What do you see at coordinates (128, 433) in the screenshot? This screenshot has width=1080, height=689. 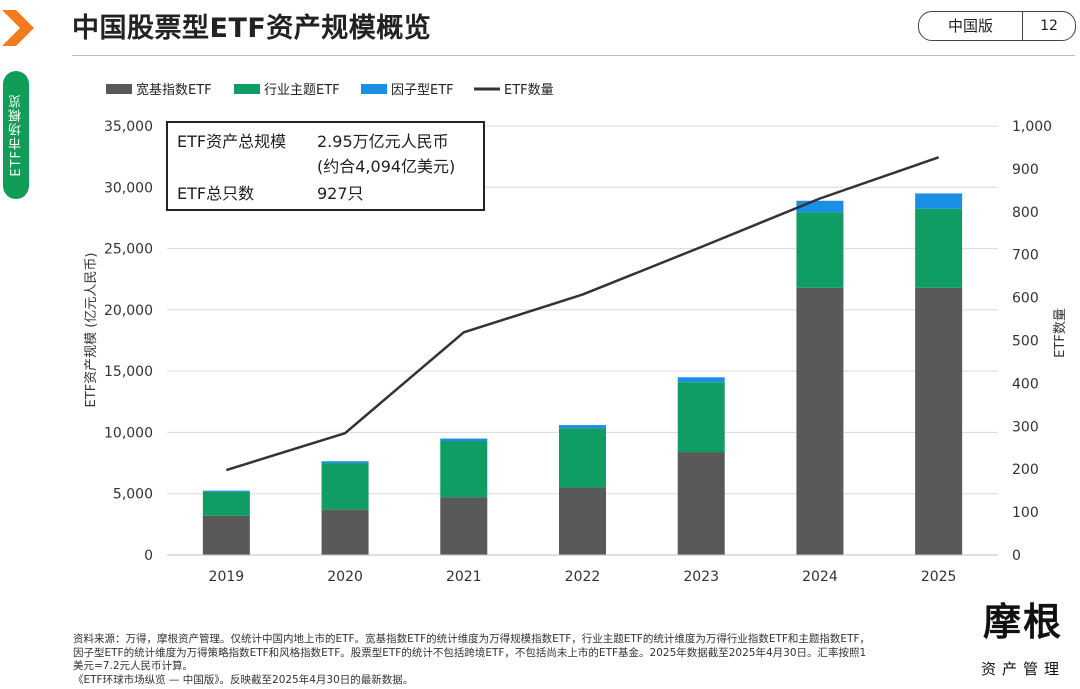 I see `y-tick-label: 10,000` at bounding box center [128, 433].